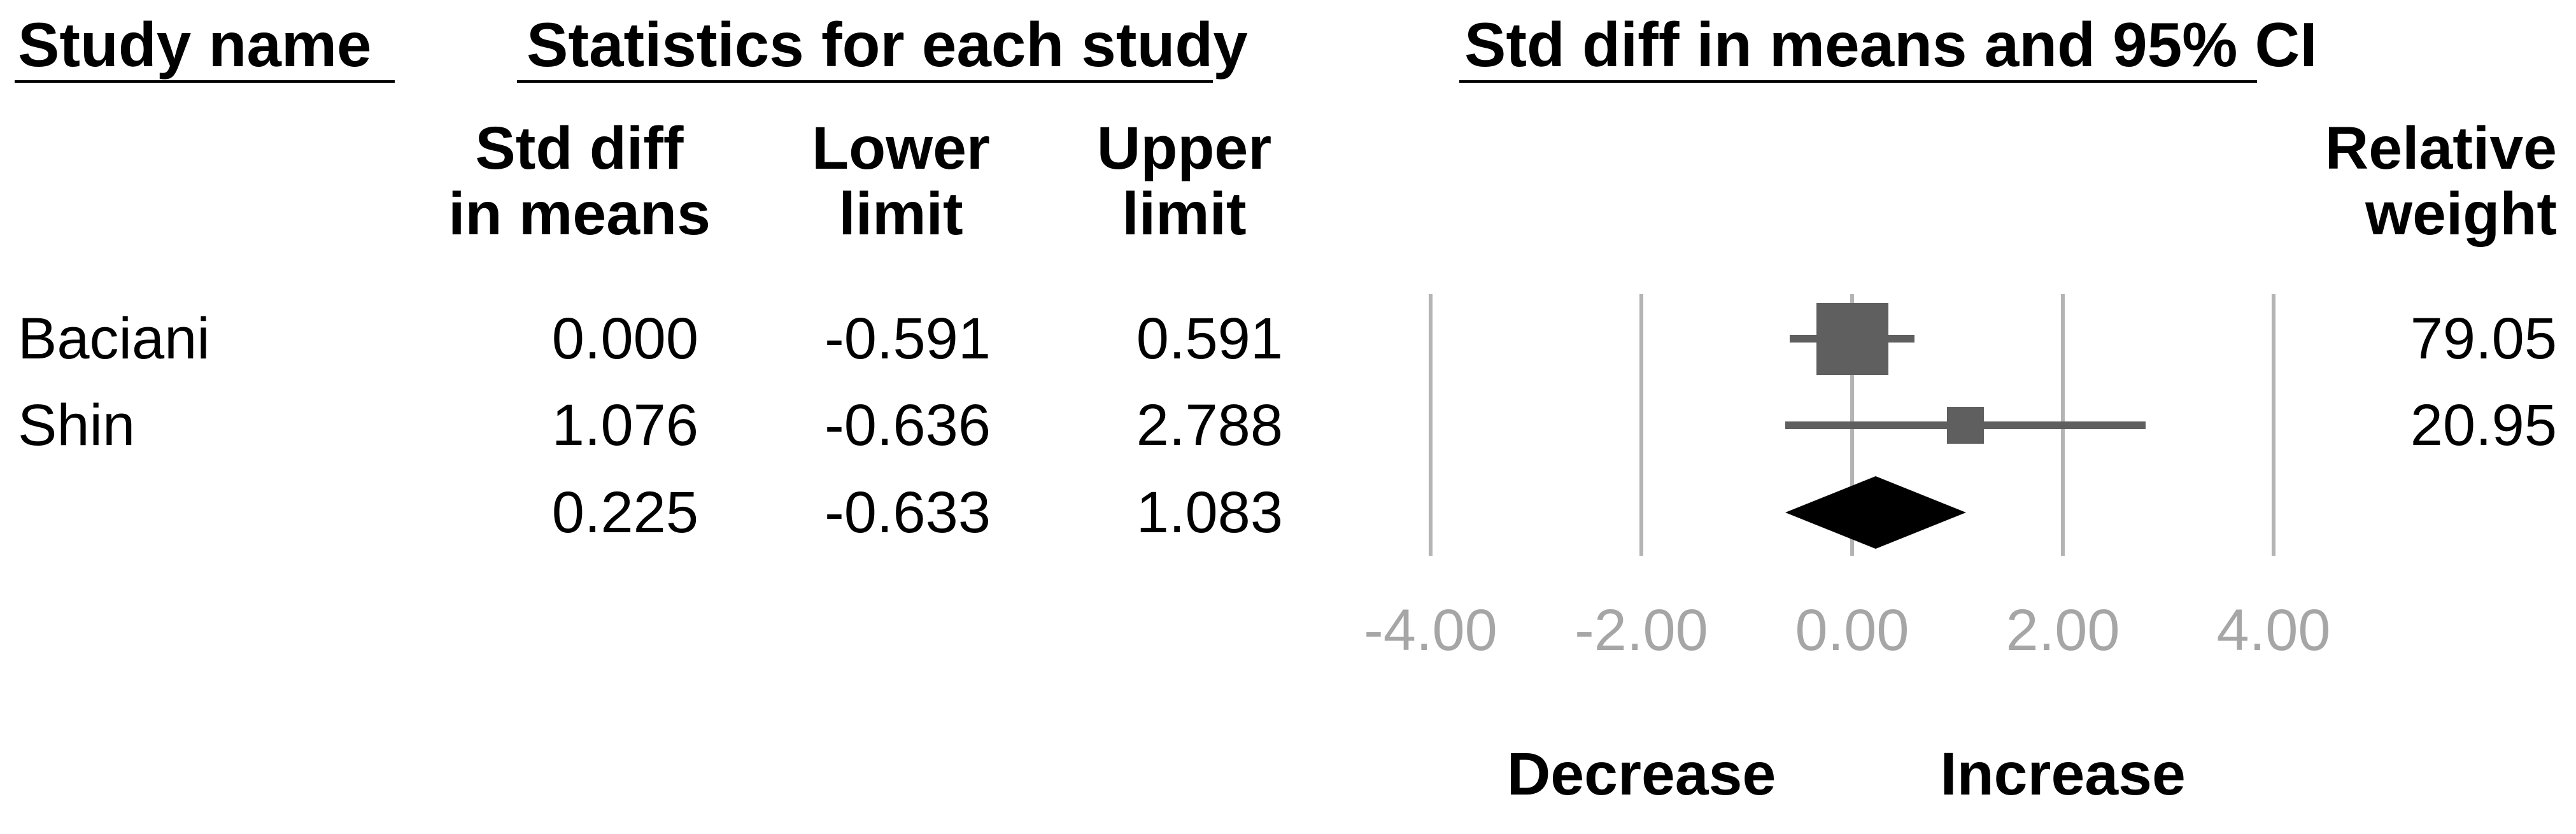  I want to click on relative-weight-value-baciani: 79.05, so click(2483, 338).